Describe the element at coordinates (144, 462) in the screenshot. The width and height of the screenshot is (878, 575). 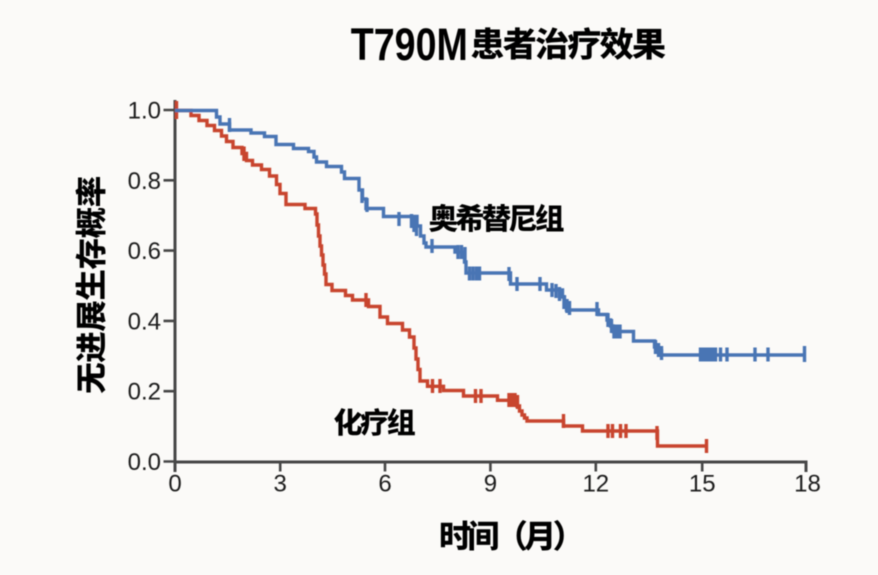
I see `svg-text: 0.0` at that location.